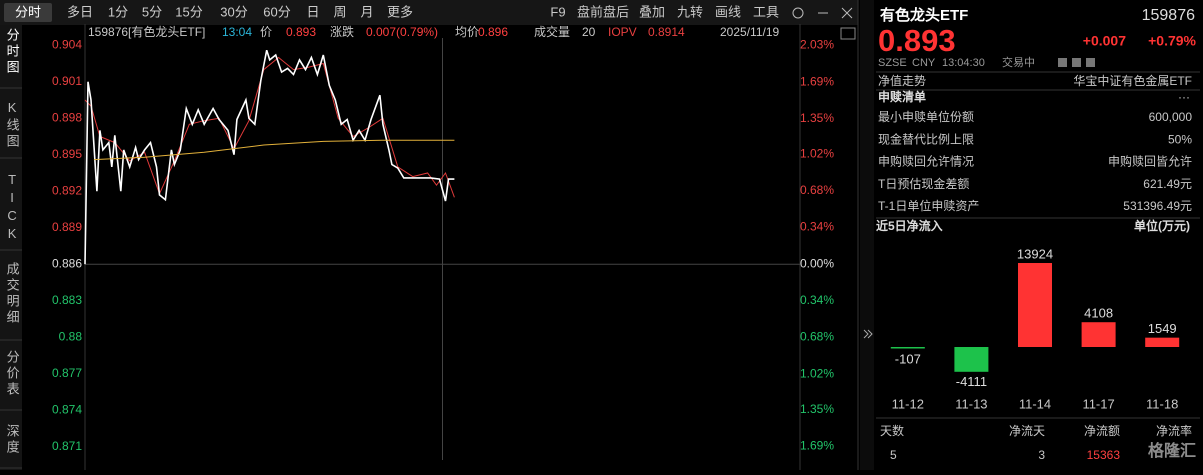 This screenshot has height=475, width=1203. Describe the element at coordinates (1018, 62) in the screenshot. I see `quote-status: 交易中` at that location.